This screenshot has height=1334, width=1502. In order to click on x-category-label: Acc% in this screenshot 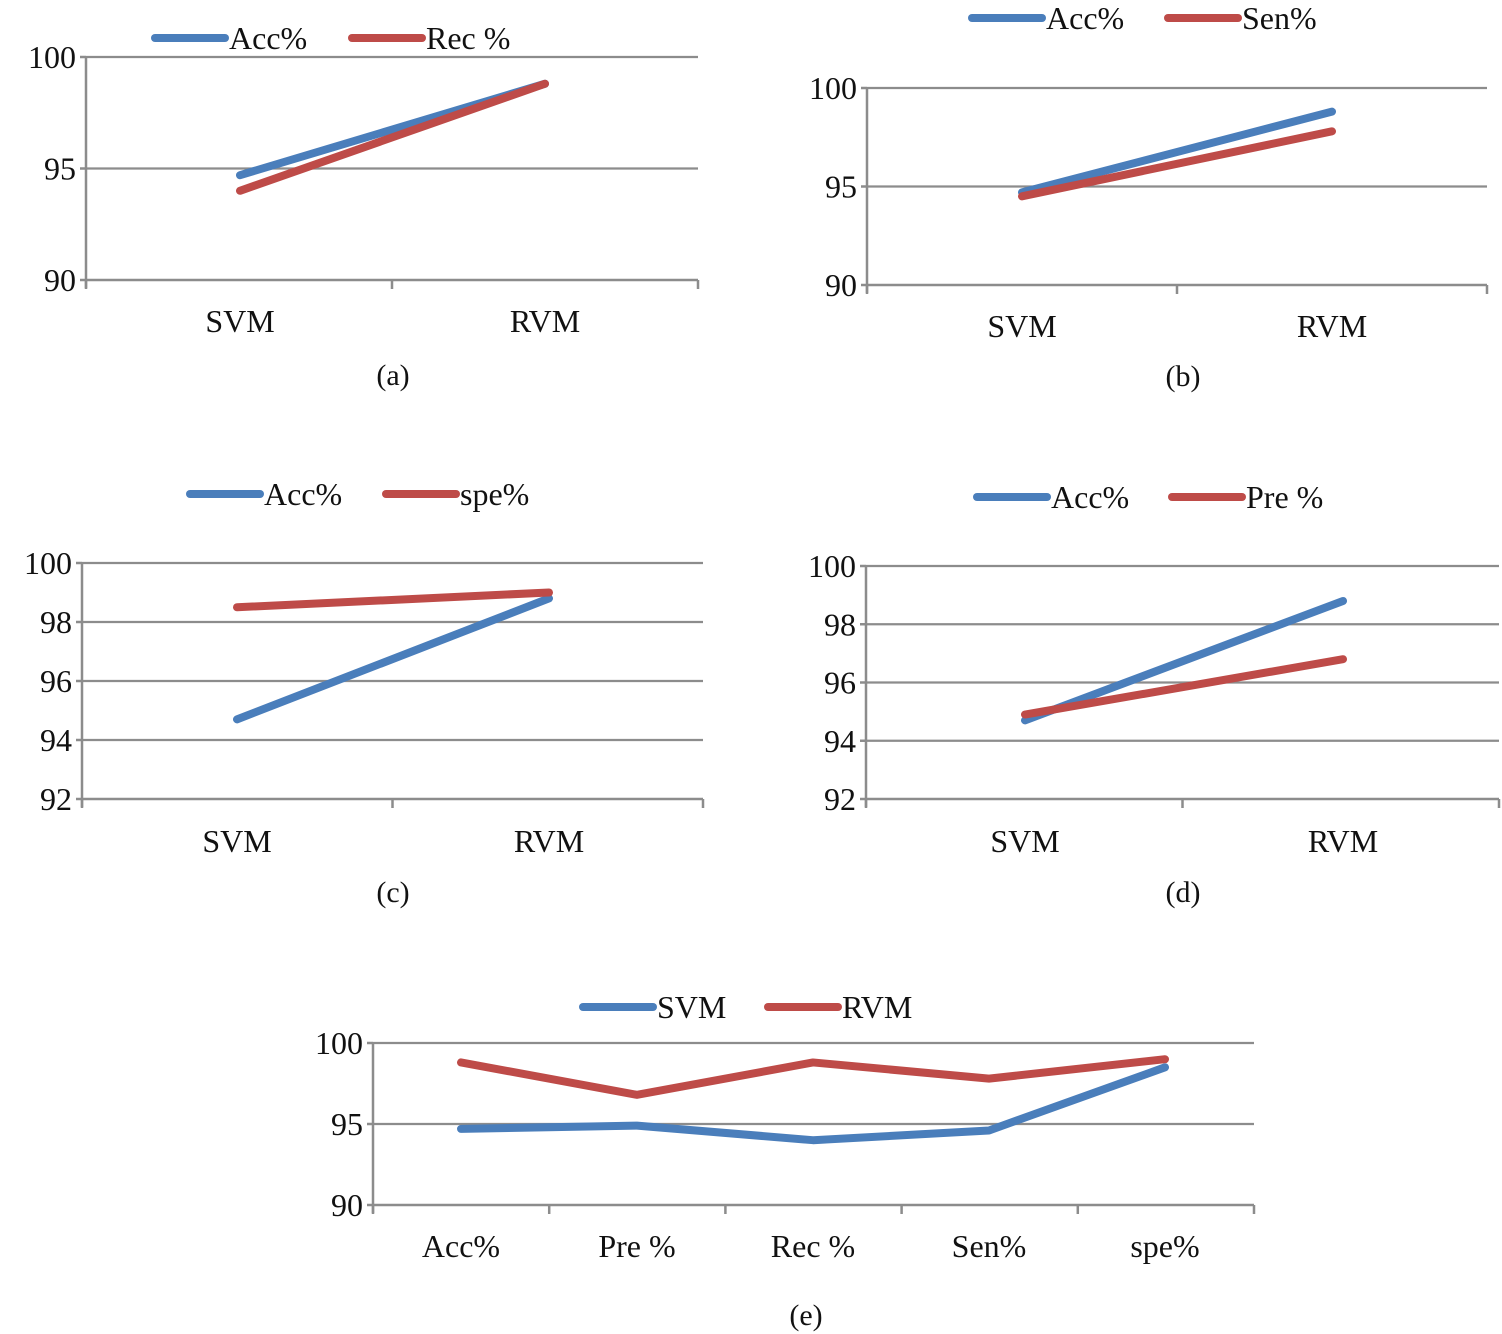, I will do `click(461, 1246)`.